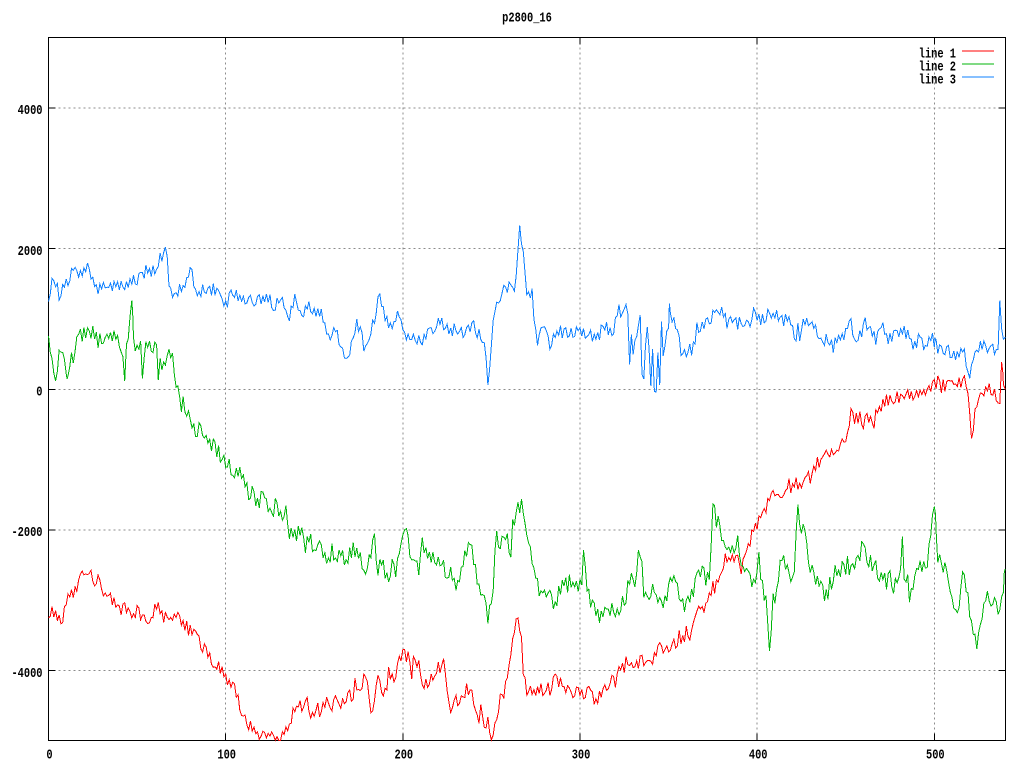  What do you see at coordinates (226, 755) in the screenshot?
I see `svg-text: 100` at bounding box center [226, 755].